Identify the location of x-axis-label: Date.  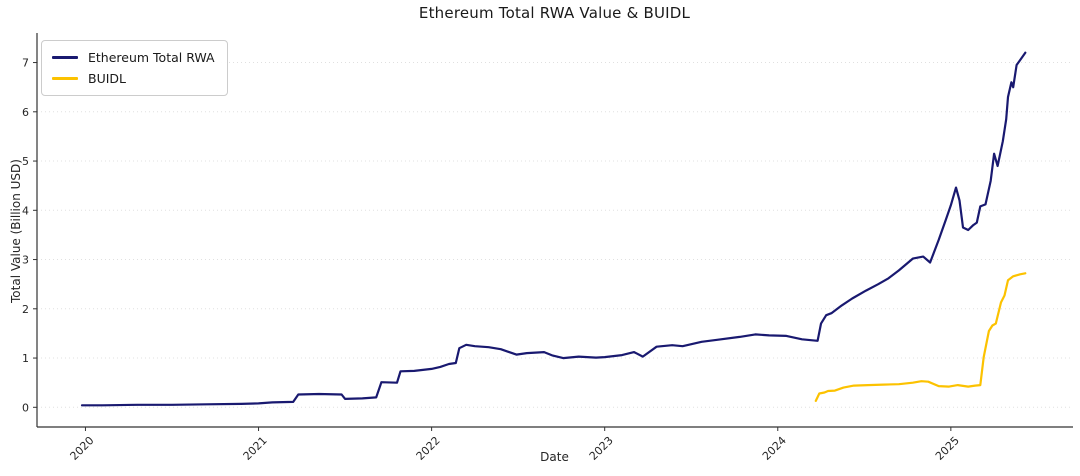
(554, 457).